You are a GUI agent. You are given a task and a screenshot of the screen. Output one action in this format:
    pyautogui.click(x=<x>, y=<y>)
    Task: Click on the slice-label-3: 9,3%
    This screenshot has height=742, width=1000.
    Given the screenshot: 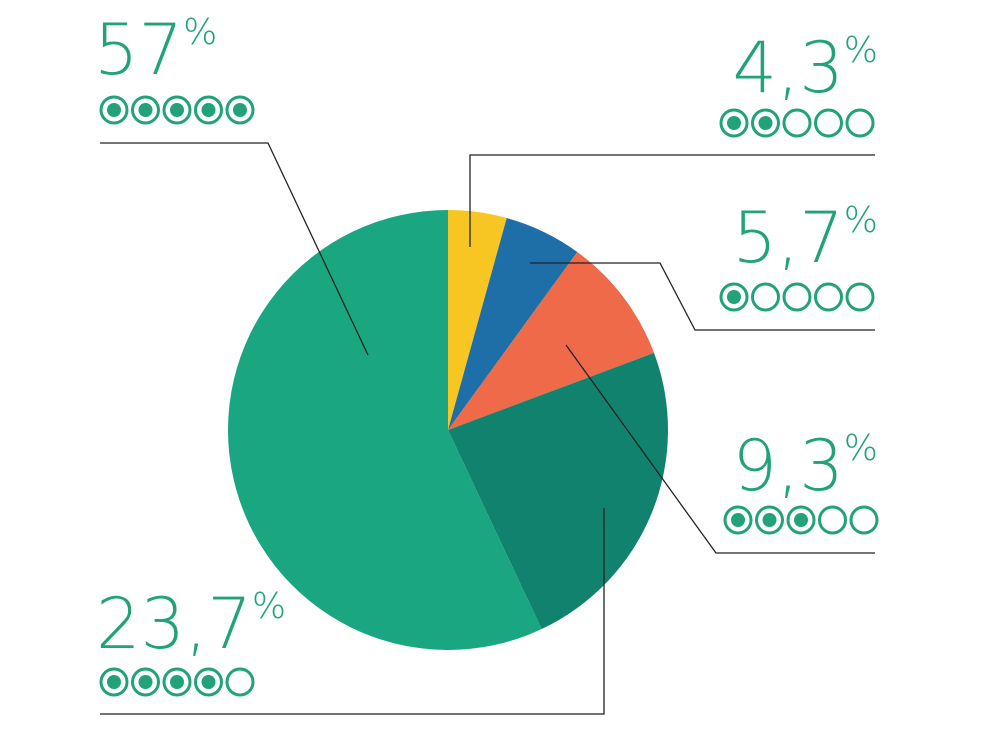 What is the action you would take?
    pyautogui.click(x=805, y=466)
    